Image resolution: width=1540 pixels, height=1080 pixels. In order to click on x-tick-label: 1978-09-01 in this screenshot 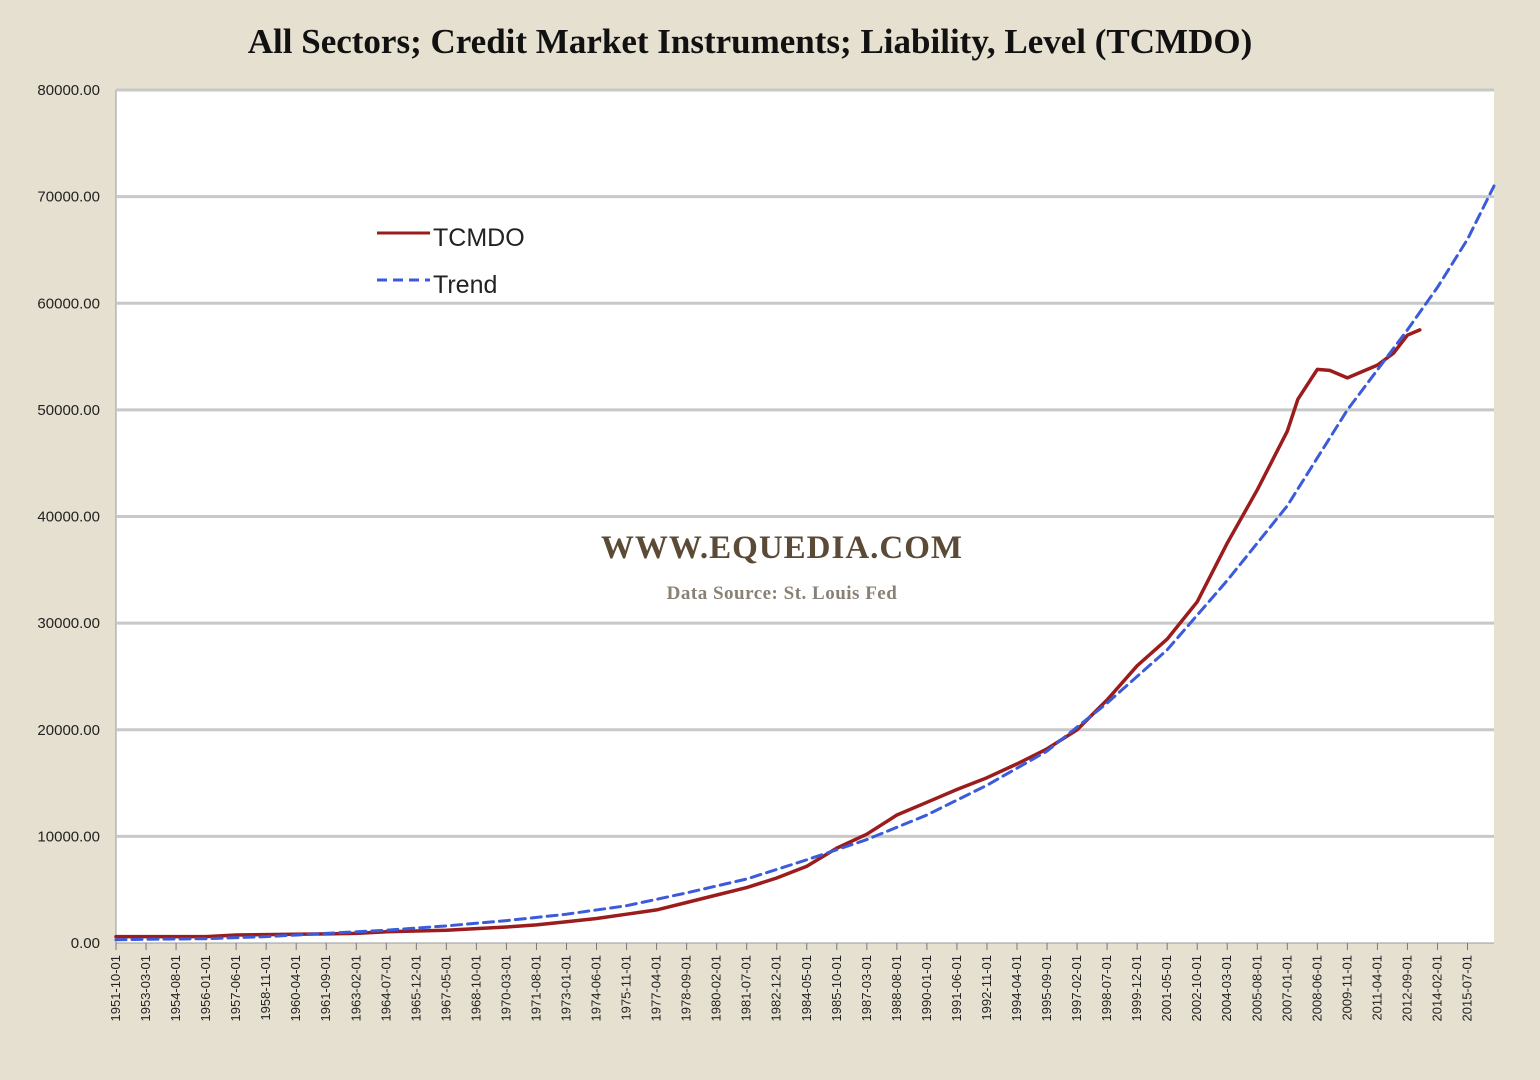, I will do `click(686, 988)`.